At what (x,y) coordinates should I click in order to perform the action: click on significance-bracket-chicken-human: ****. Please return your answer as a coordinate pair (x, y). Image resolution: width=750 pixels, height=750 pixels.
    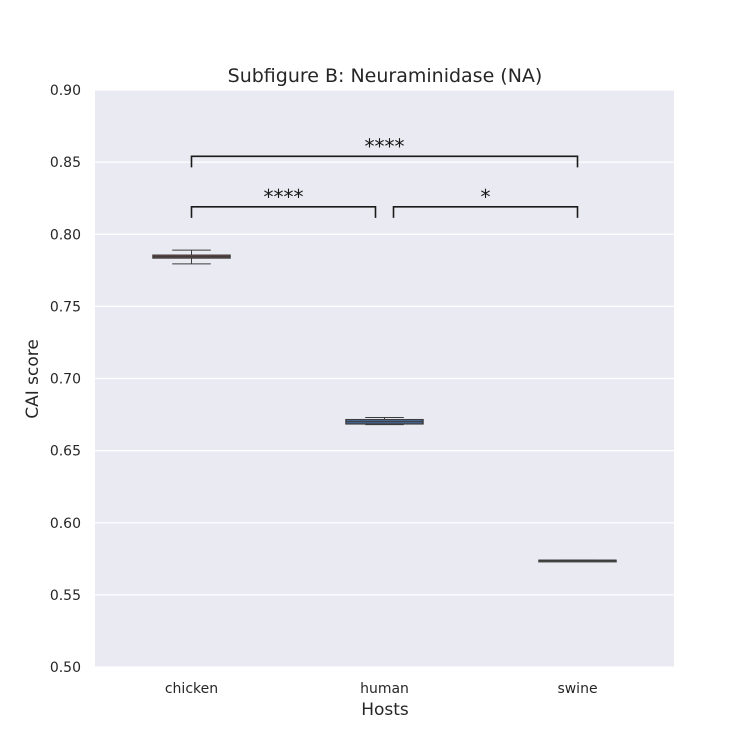
    Looking at the image, I should click on (283, 201).